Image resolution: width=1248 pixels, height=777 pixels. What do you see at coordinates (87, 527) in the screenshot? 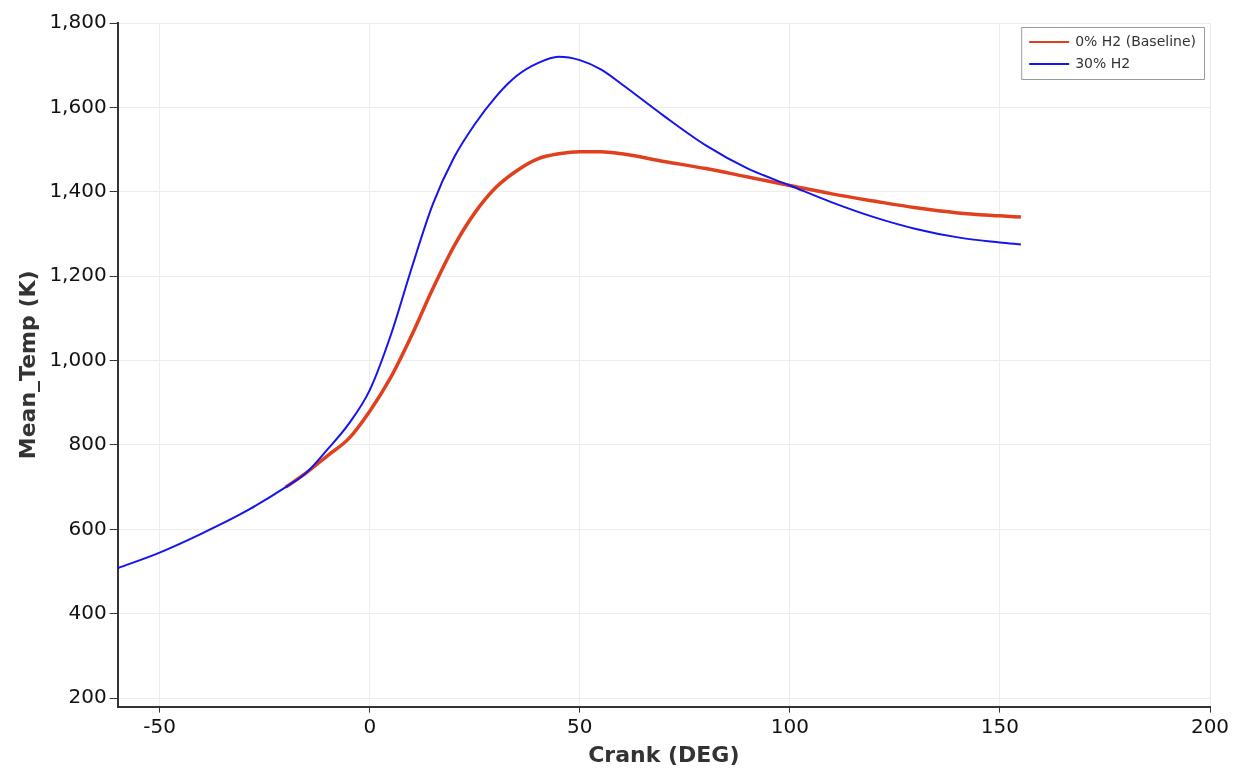
I see `y-tick-label: 600` at bounding box center [87, 527].